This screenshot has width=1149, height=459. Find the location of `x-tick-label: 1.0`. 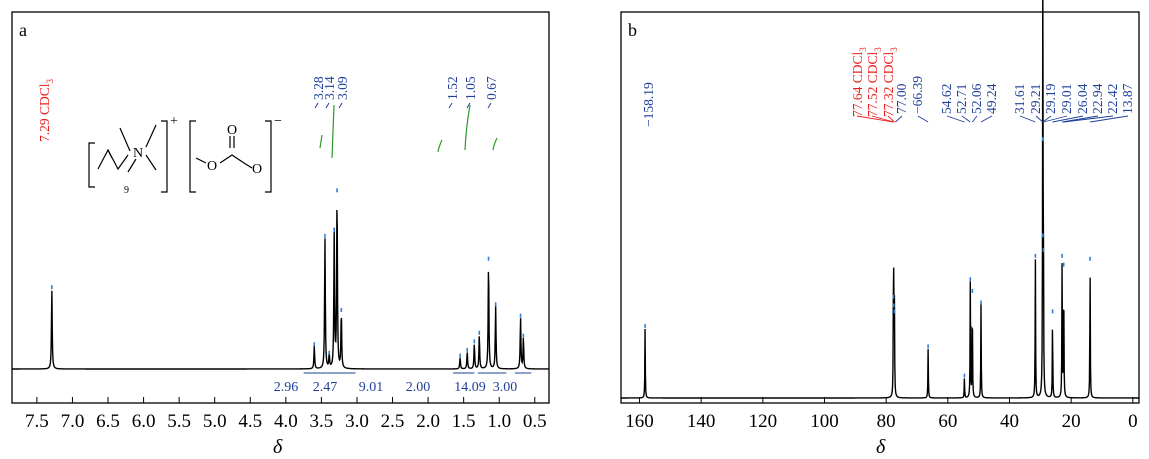

x-tick-label: 1.0 is located at coordinates (499, 421).